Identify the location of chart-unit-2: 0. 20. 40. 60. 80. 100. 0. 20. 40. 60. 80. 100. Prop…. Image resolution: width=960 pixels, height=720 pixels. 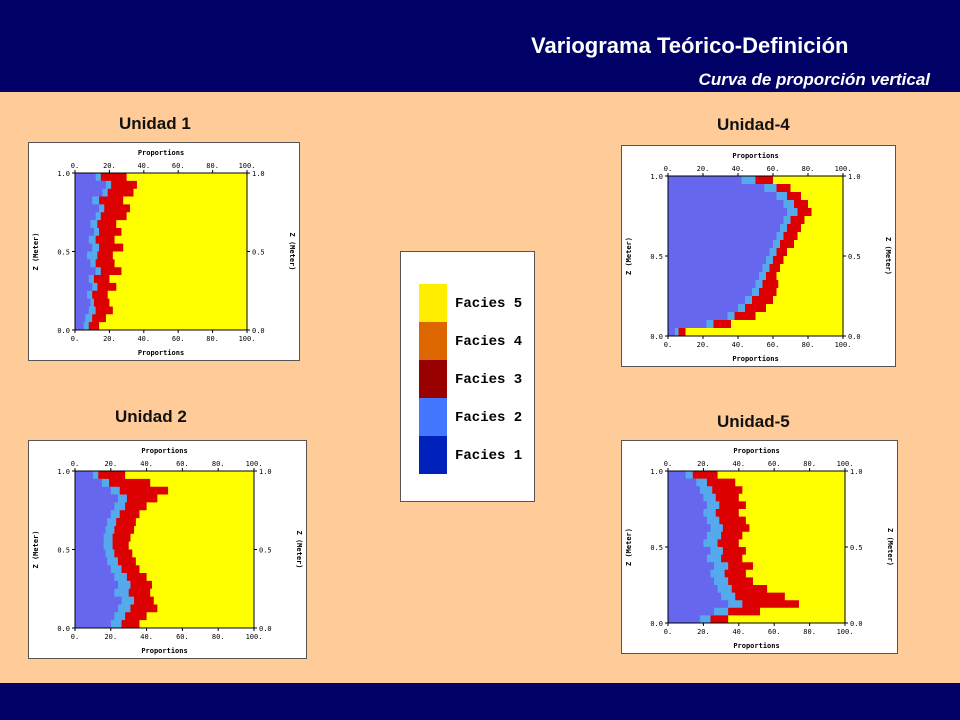
(167, 549).